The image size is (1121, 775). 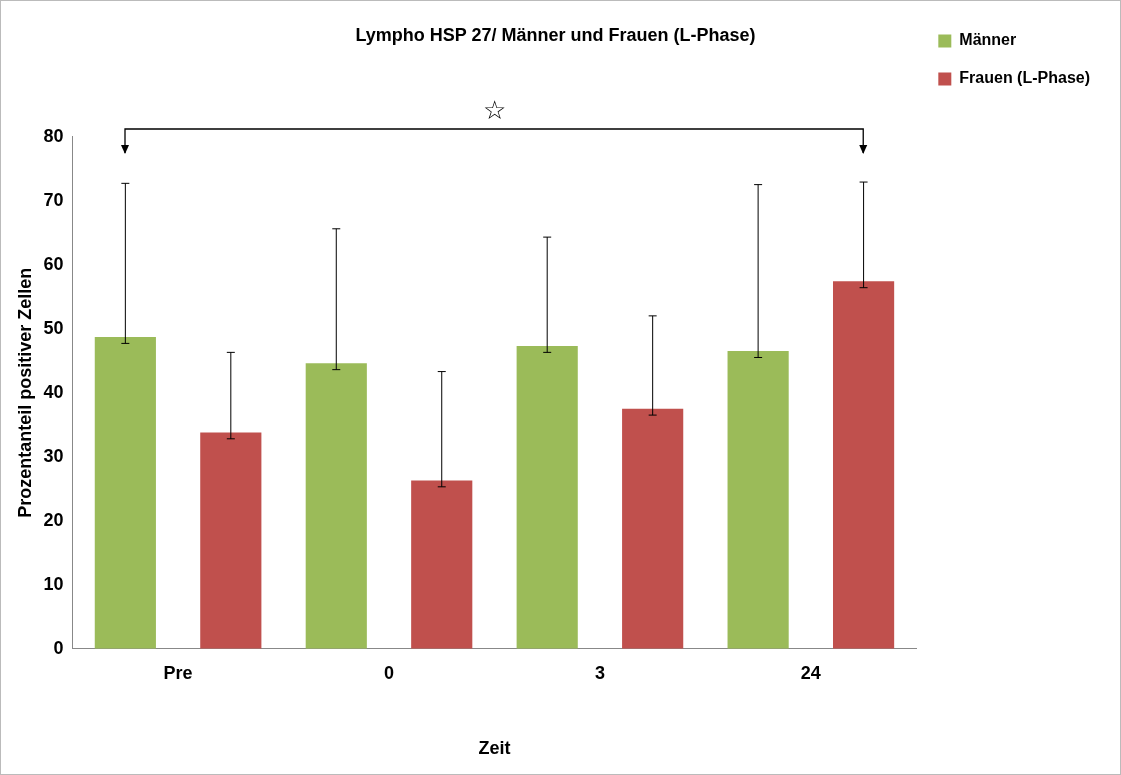 What do you see at coordinates (555, 34) in the screenshot?
I see `chart-title: Lympho HSP 27/ Männer und Frauen (L-Phase)` at bounding box center [555, 34].